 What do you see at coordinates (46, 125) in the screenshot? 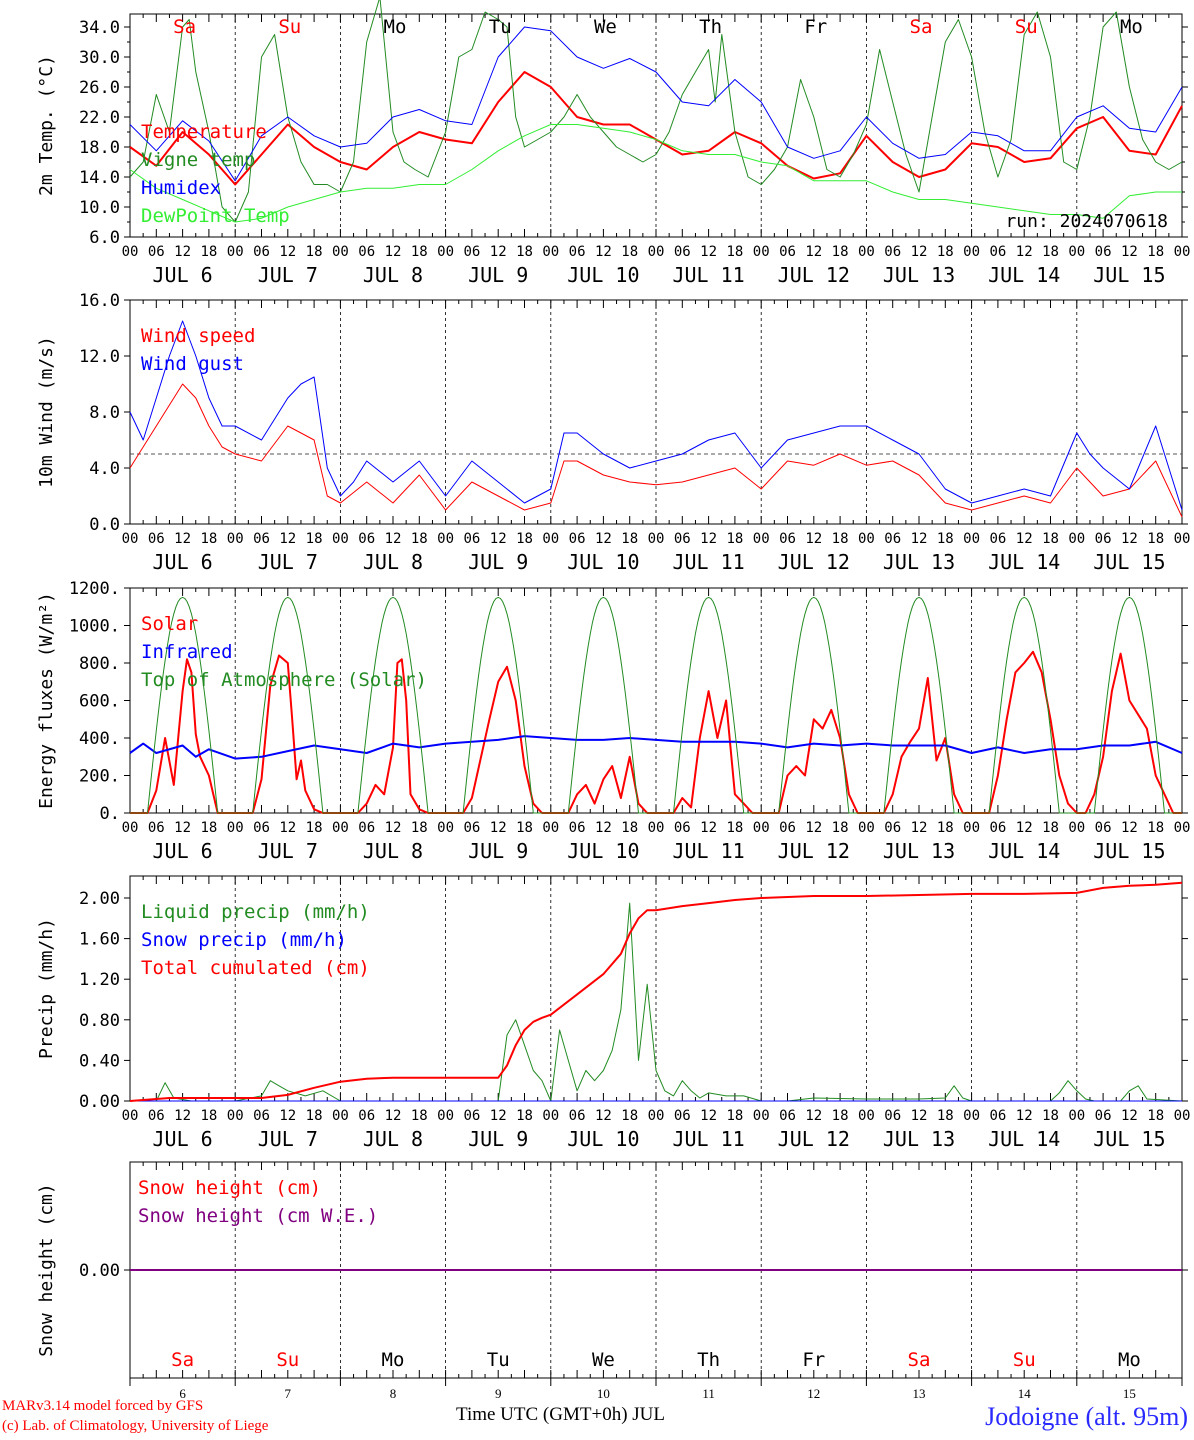
I see `y-axis-label: 2m Temp. (°C)` at bounding box center [46, 125].